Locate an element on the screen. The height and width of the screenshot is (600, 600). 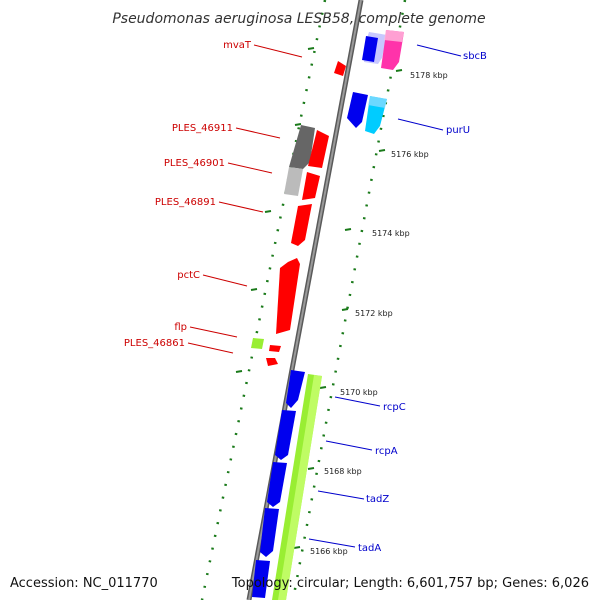
gene-tadZ is located at coordinates (277, 484).